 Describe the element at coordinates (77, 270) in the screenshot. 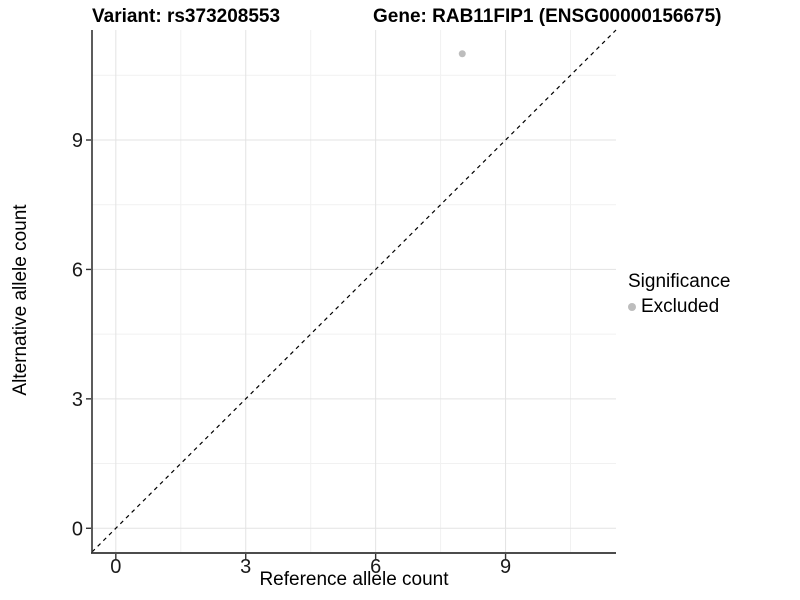

I see `y-tick-label: 6` at that location.